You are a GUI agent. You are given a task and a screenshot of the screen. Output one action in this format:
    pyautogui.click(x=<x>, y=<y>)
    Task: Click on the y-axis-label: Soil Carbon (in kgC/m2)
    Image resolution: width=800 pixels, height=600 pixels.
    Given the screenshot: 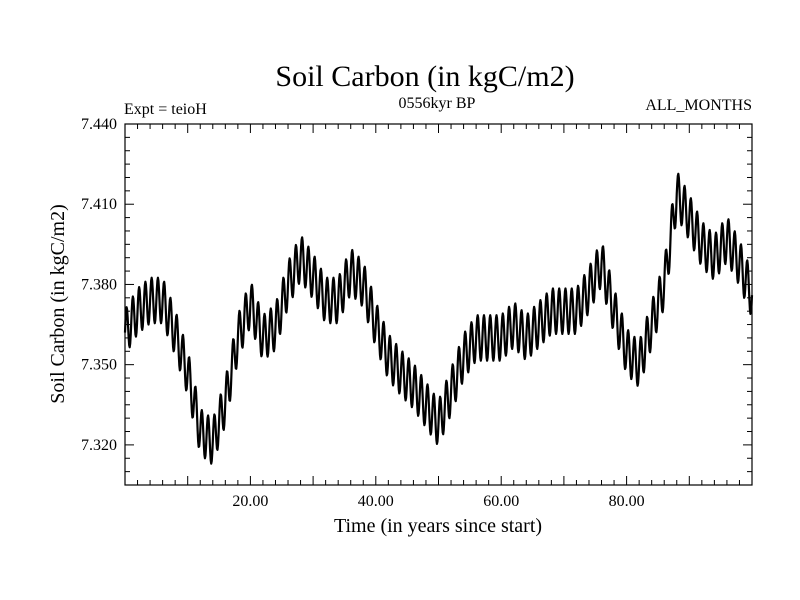 What is the action you would take?
    pyautogui.click(x=58, y=303)
    